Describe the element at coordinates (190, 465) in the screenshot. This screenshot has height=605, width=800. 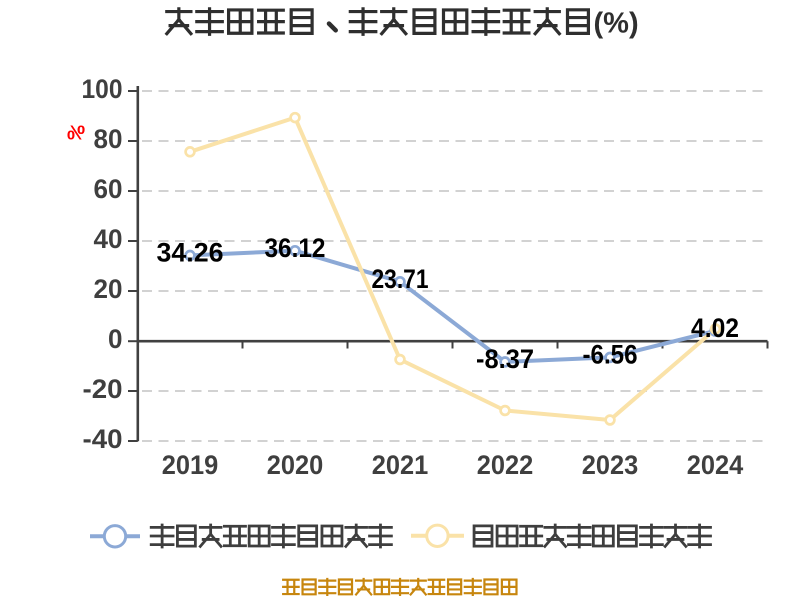
I see `svg-text: 2019` at that location.